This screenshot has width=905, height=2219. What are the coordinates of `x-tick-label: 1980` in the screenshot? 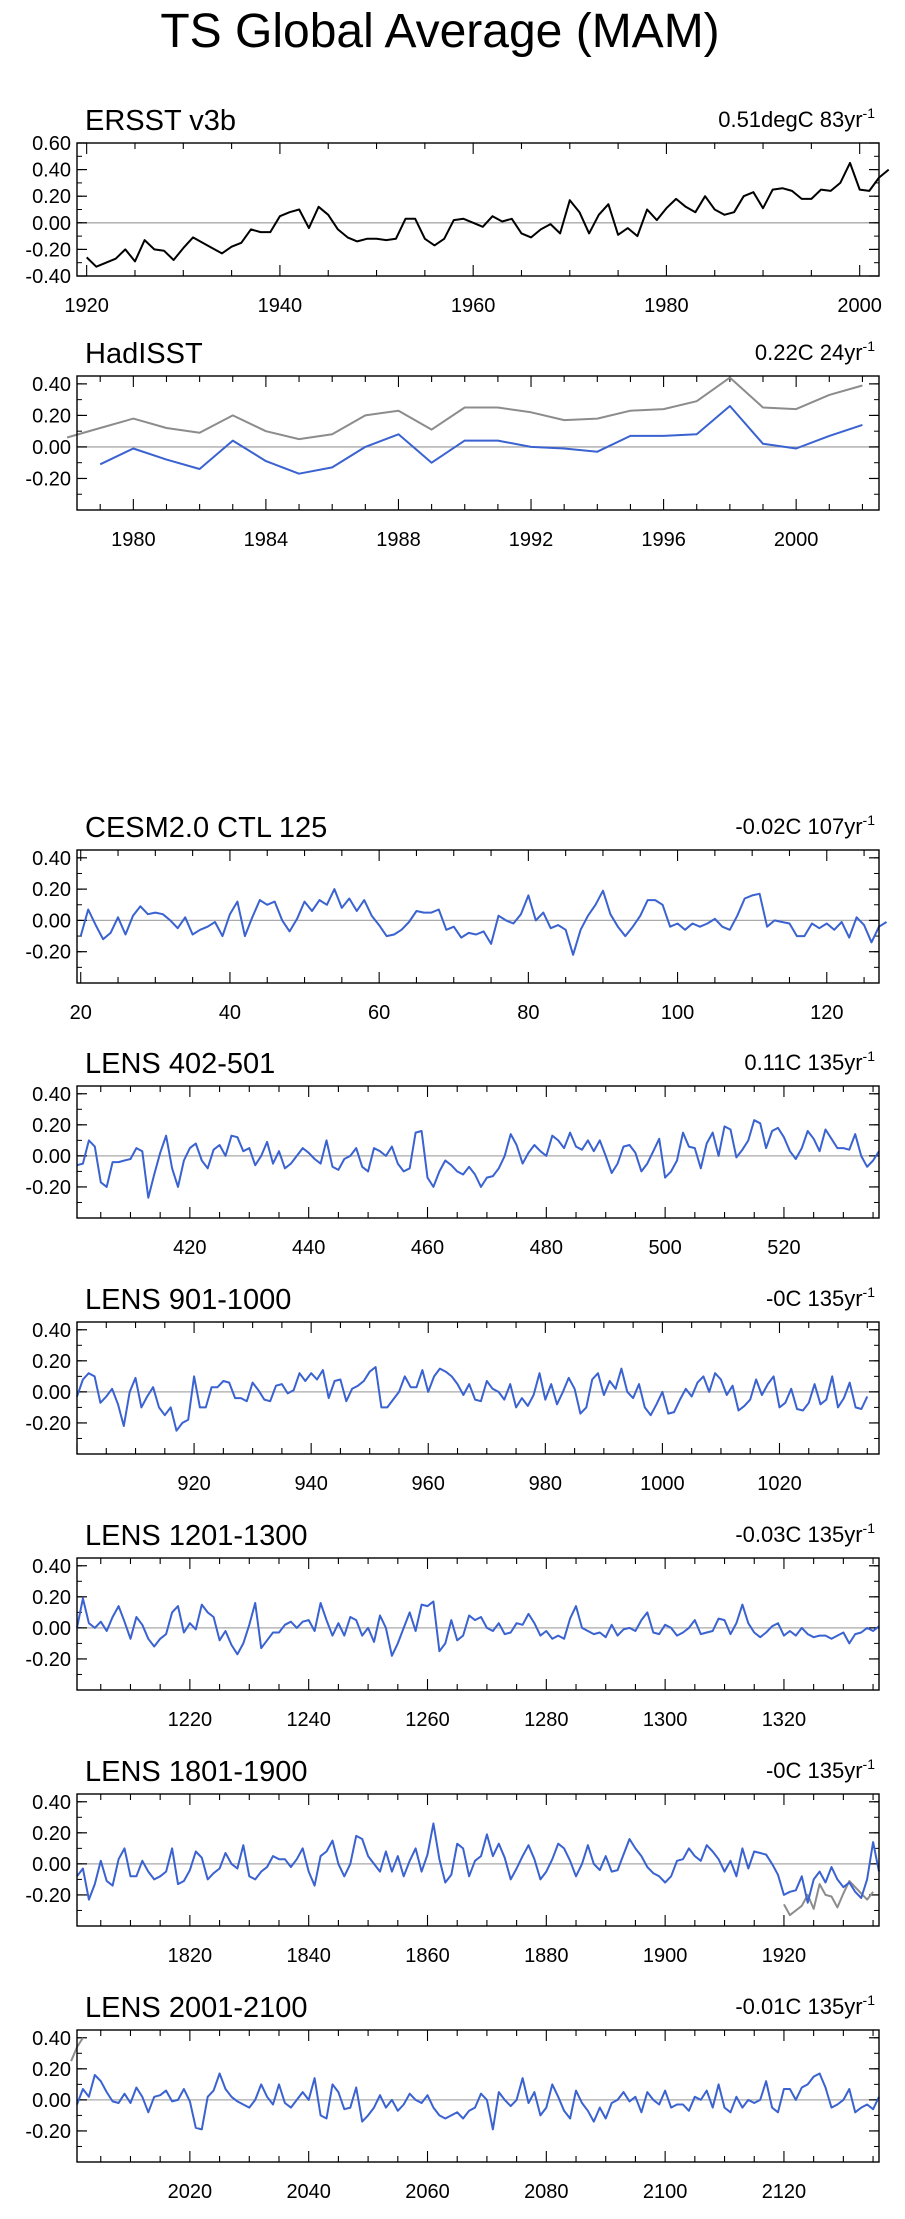 It's located at (666, 306).